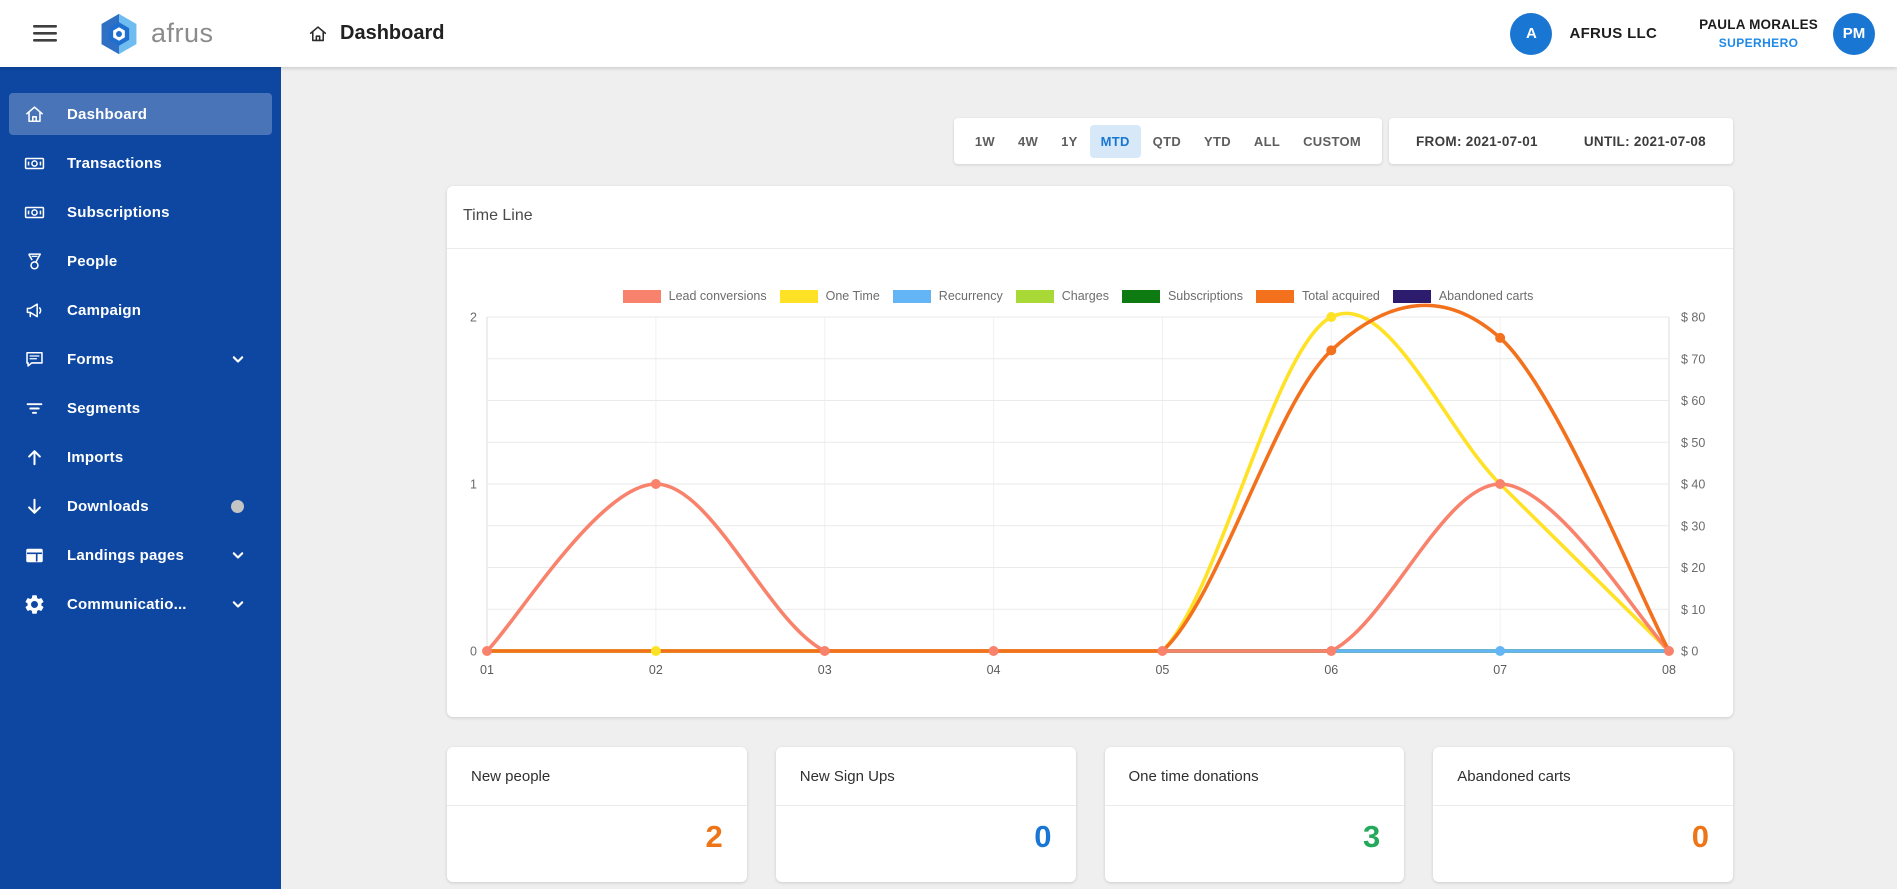 Image resolution: width=1897 pixels, height=889 pixels. What do you see at coordinates (34, 408) in the screenshot?
I see `filter-icon` at bounding box center [34, 408].